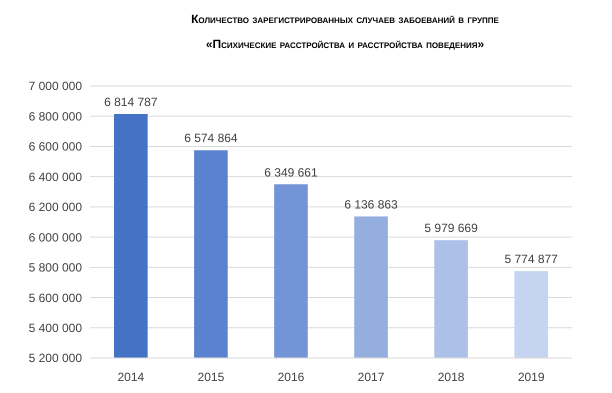 The width and height of the screenshot is (612, 393). Describe the element at coordinates (291, 377) in the screenshot. I see `x-tick-label: 2016` at that location.